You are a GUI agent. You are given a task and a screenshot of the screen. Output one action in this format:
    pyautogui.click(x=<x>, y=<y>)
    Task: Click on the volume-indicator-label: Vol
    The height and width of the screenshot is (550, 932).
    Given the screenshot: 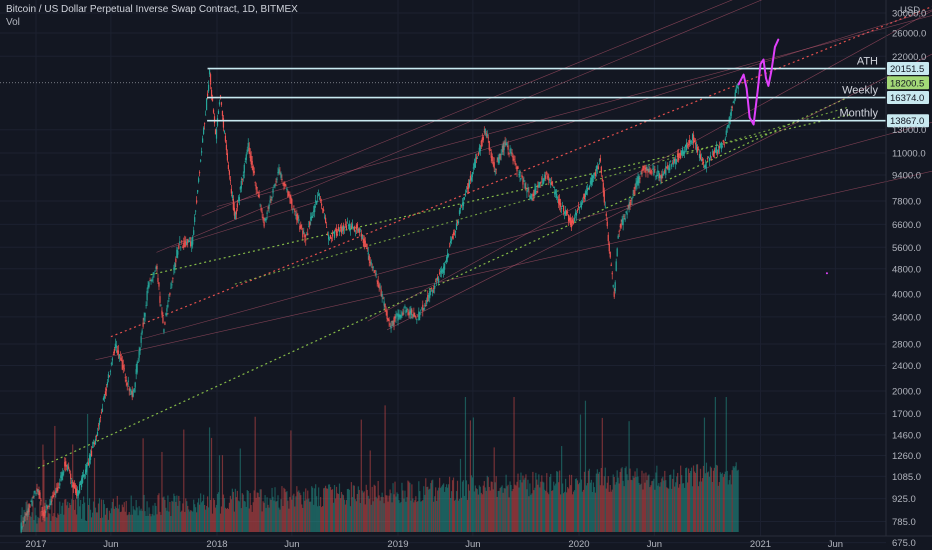 What is the action you would take?
    pyautogui.click(x=13, y=22)
    